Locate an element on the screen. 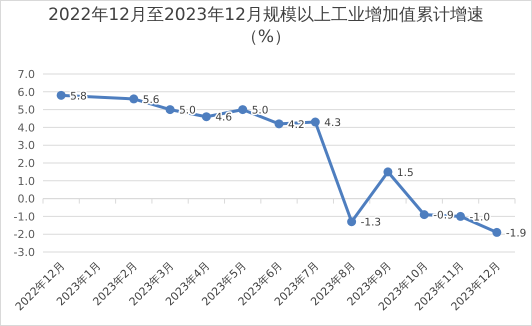 This screenshot has height=326, width=532. data-label: 1.5 is located at coordinates (405, 172).